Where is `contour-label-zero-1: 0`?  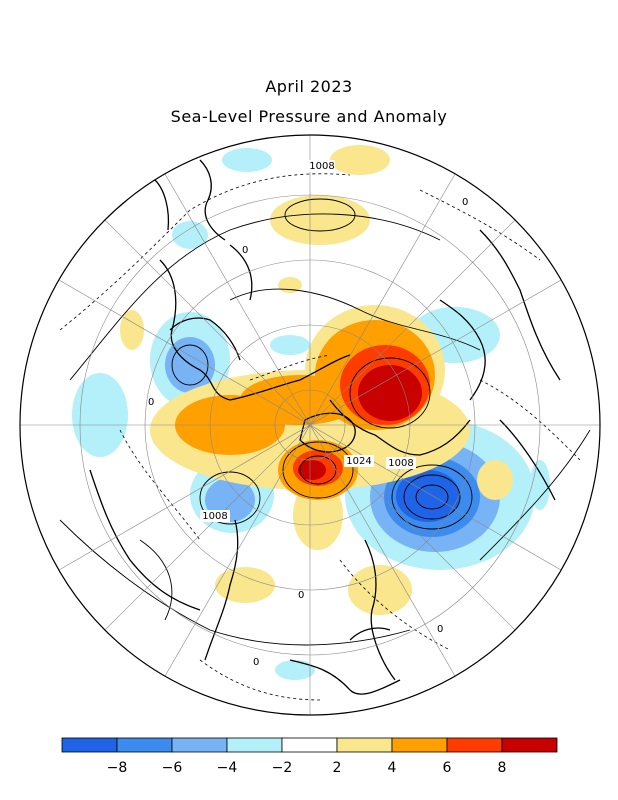
contour-label-zero-1: 0 is located at coordinates (245, 250).